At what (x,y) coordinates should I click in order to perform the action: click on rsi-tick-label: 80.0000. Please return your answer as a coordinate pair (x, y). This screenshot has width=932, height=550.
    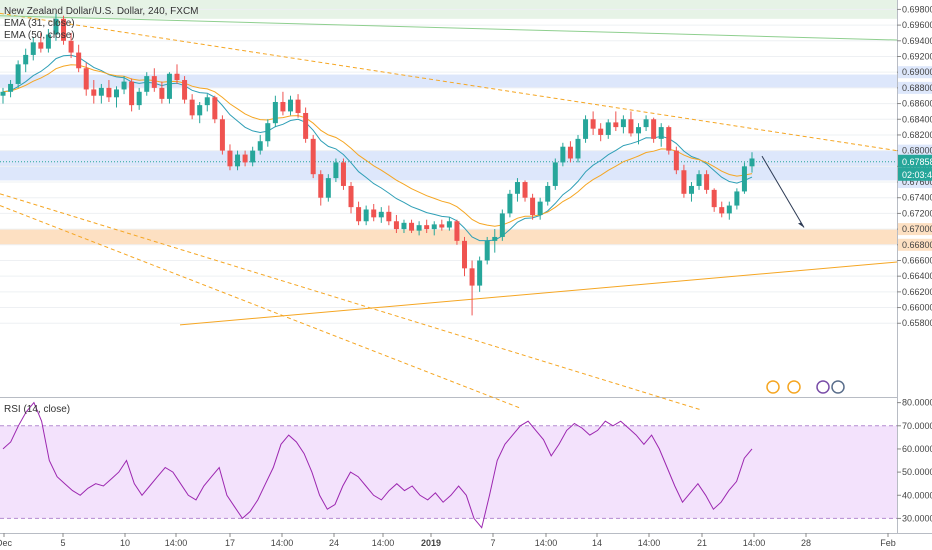
    Looking at the image, I should click on (917, 403).